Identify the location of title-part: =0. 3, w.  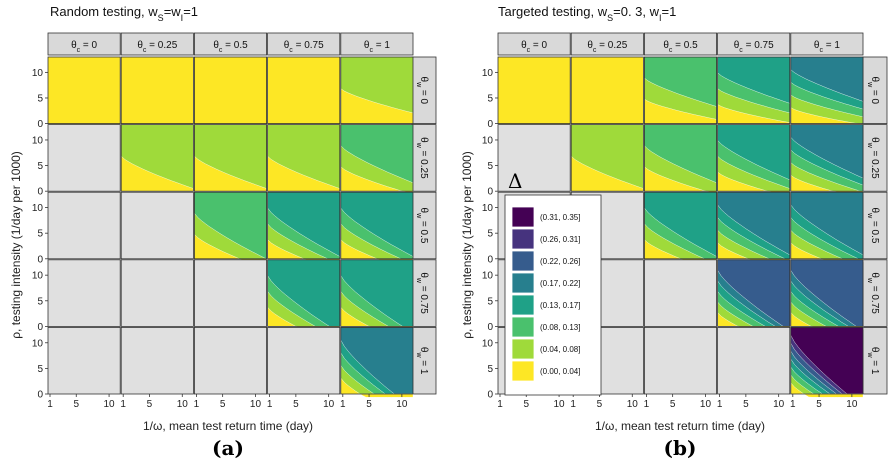
(636, 11).